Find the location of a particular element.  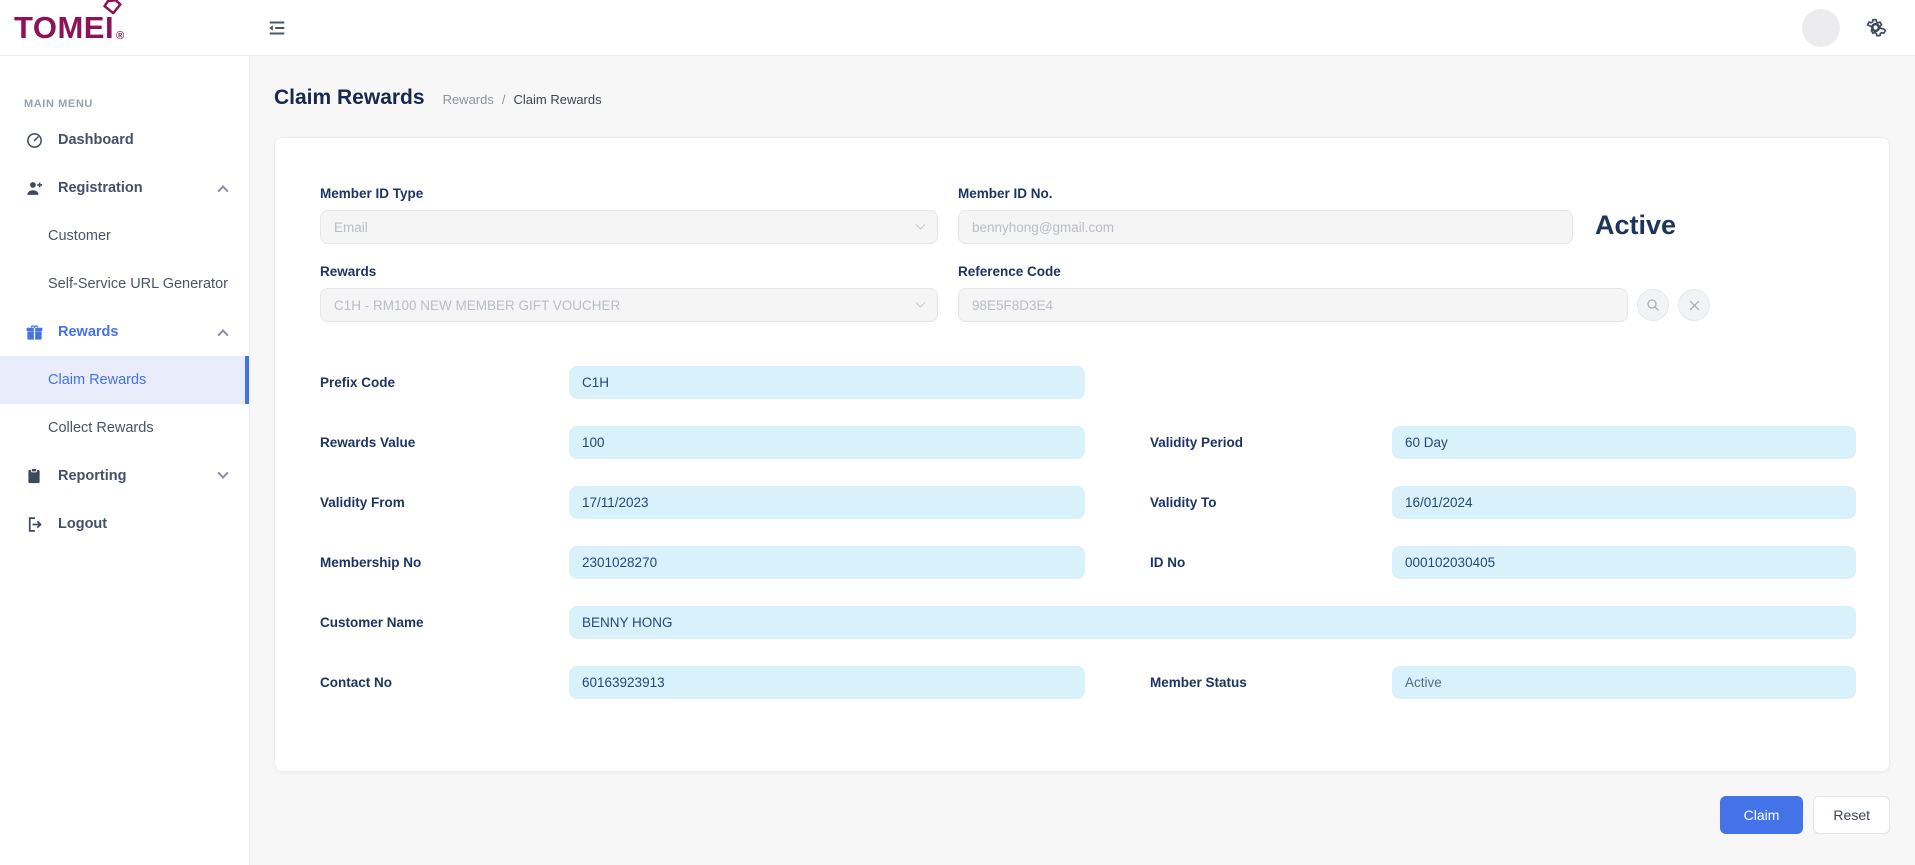

reference-code-label: Reference Code is located at coordinates (1009, 271).